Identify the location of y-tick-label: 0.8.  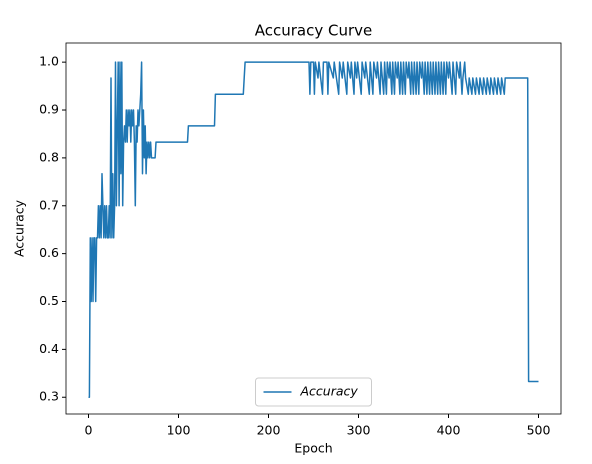
(49, 156).